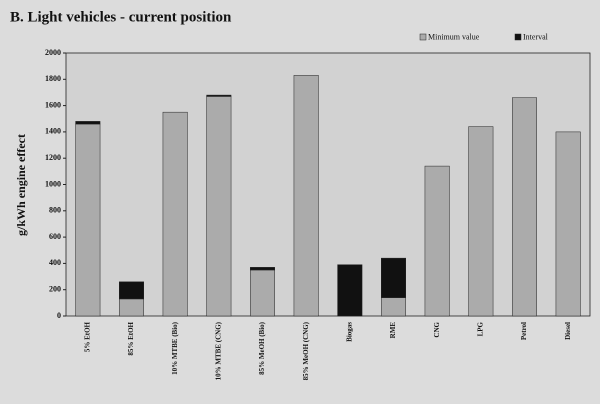  Describe the element at coordinates (53, 183) in the screenshot. I see `y-tick-label: 1000` at that location.